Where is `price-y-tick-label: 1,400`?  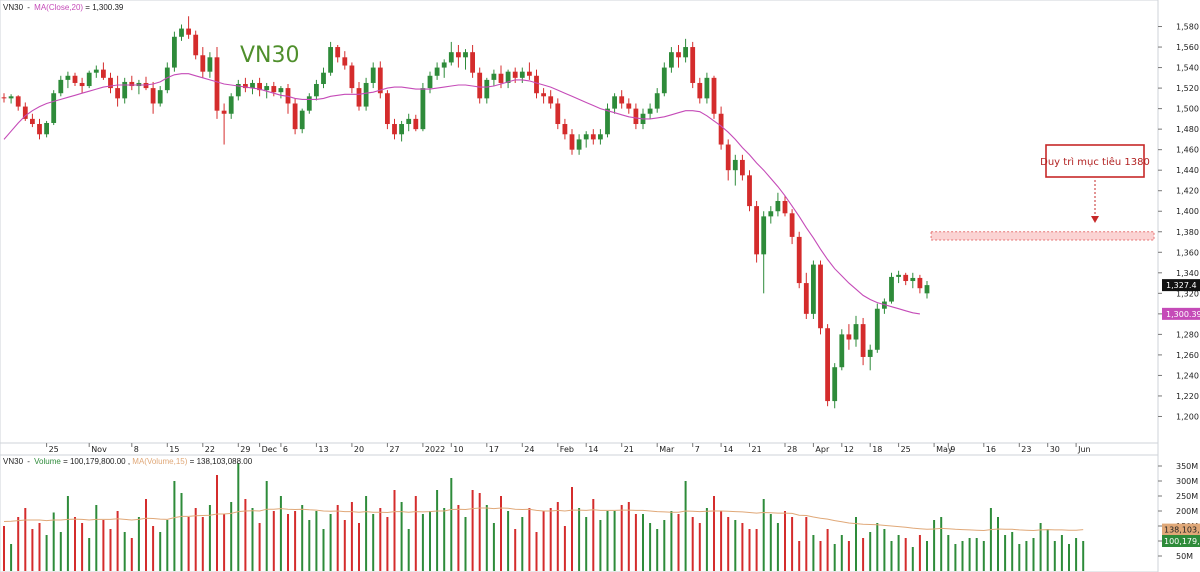
price-y-tick-label: 1,400 is located at coordinates (1187, 211).